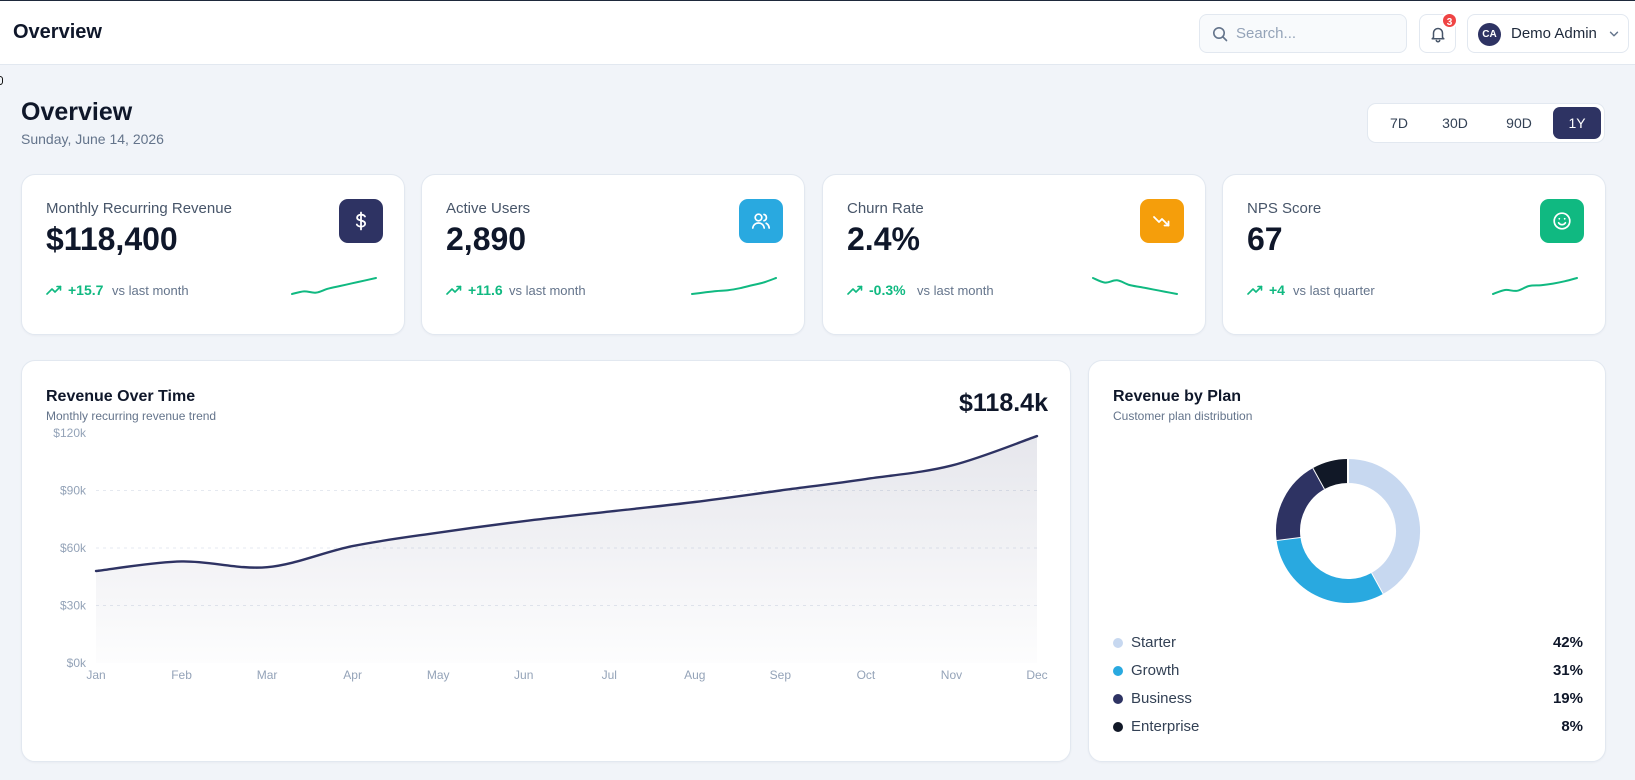  I want to click on range-30d-button: 30D, so click(1455, 123).